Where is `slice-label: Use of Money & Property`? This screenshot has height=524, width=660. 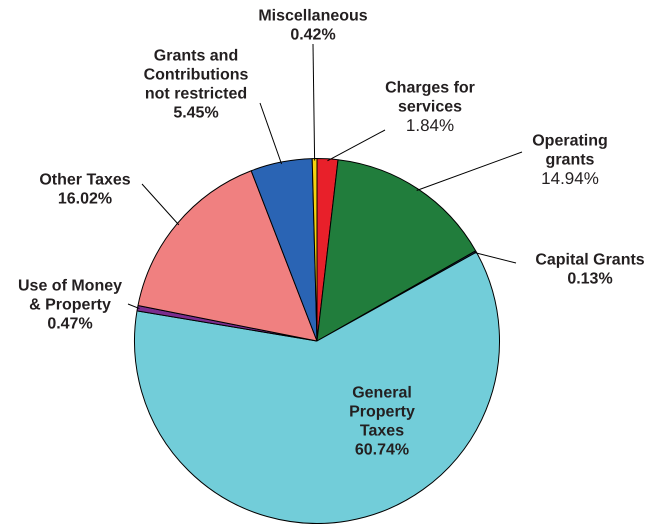 slice-label: Use of Money & Property is located at coordinates (70, 295).